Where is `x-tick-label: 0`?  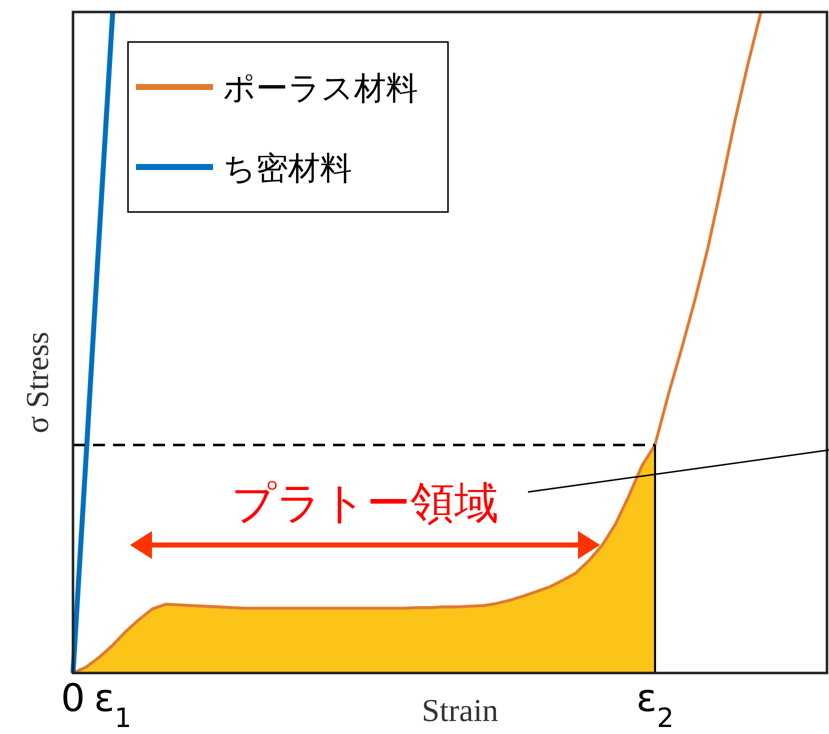
x-tick-label: 0 is located at coordinates (73, 698).